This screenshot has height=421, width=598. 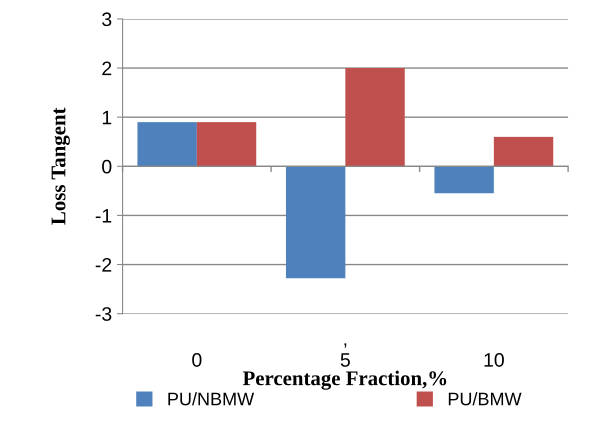 I want to click on y-tick-label: -1, so click(x=104, y=215).